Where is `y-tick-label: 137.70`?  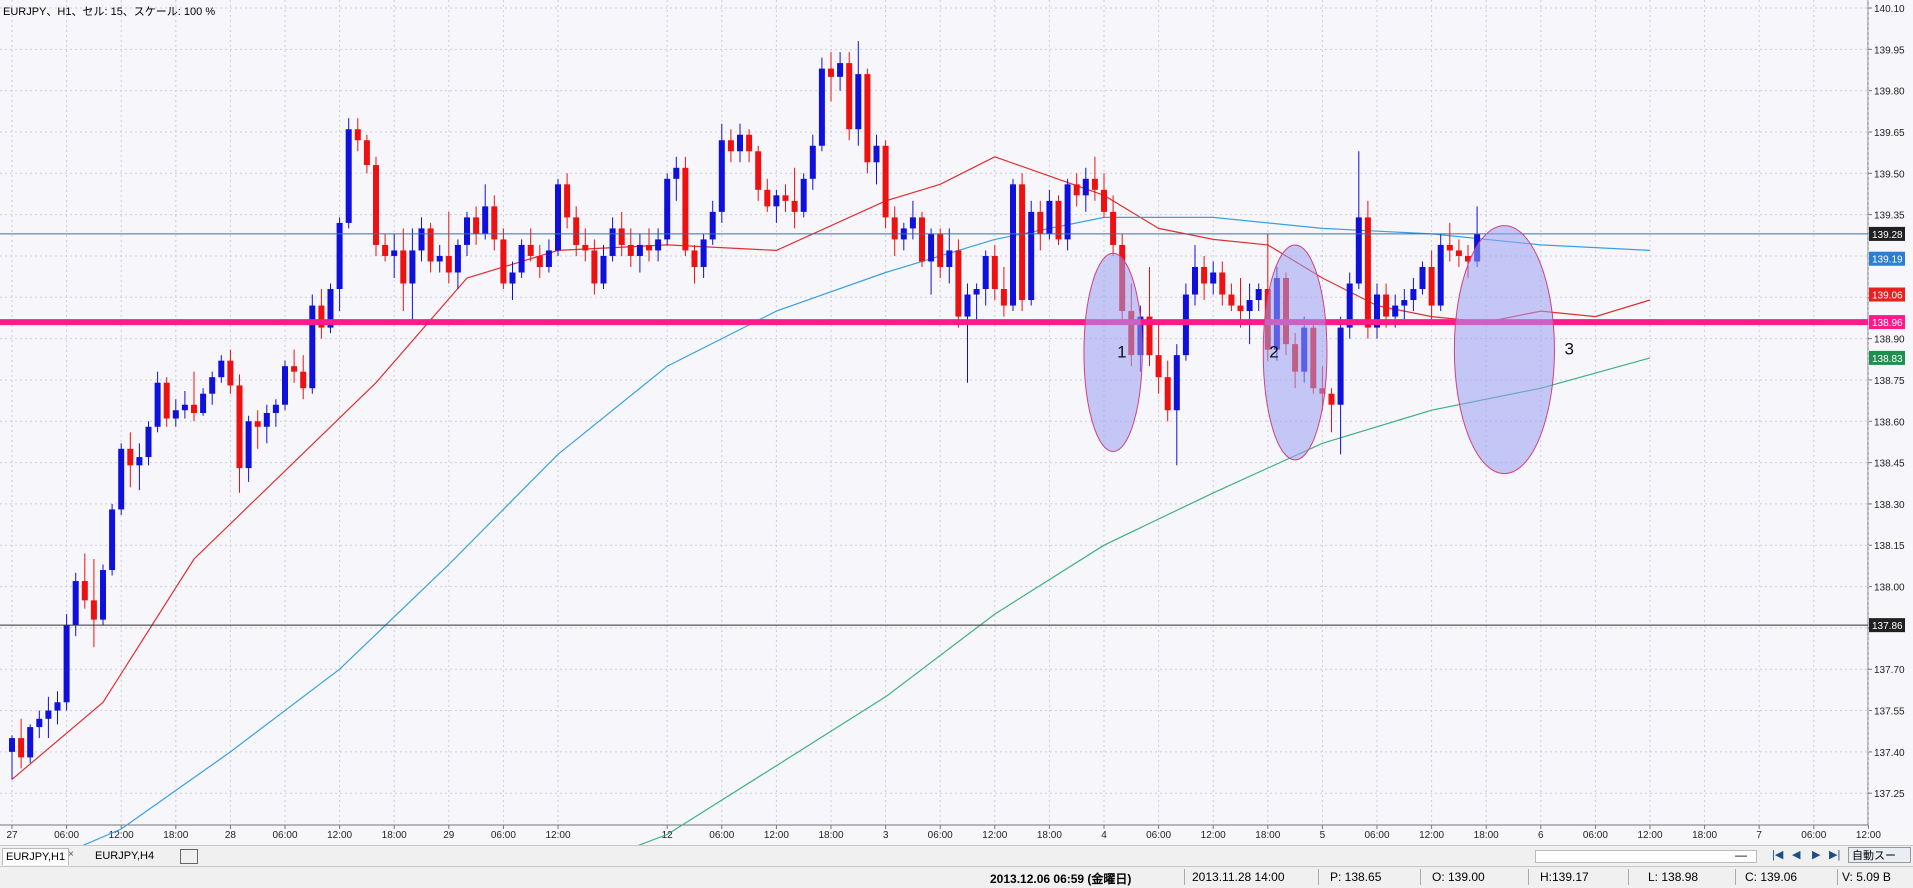
y-tick-label: 137.70 is located at coordinates (1889, 670).